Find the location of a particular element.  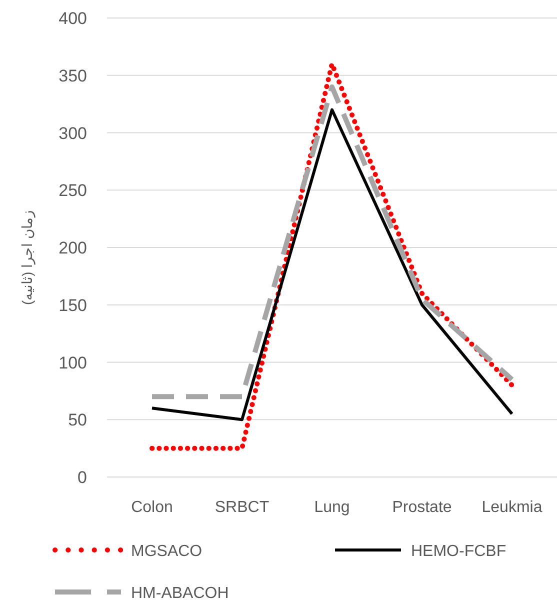

y-tick-label: 300 is located at coordinates (72, 133).